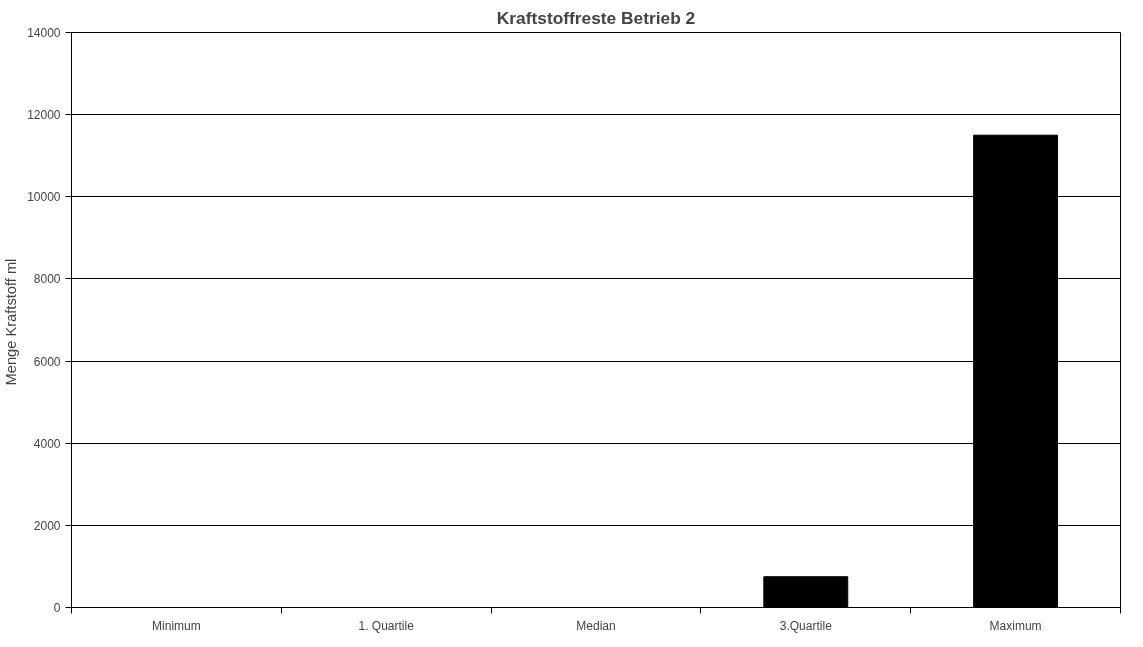  What do you see at coordinates (806, 625) in the screenshot?
I see `x-tick-label: 3.Quartile` at bounding box center [806, 625].